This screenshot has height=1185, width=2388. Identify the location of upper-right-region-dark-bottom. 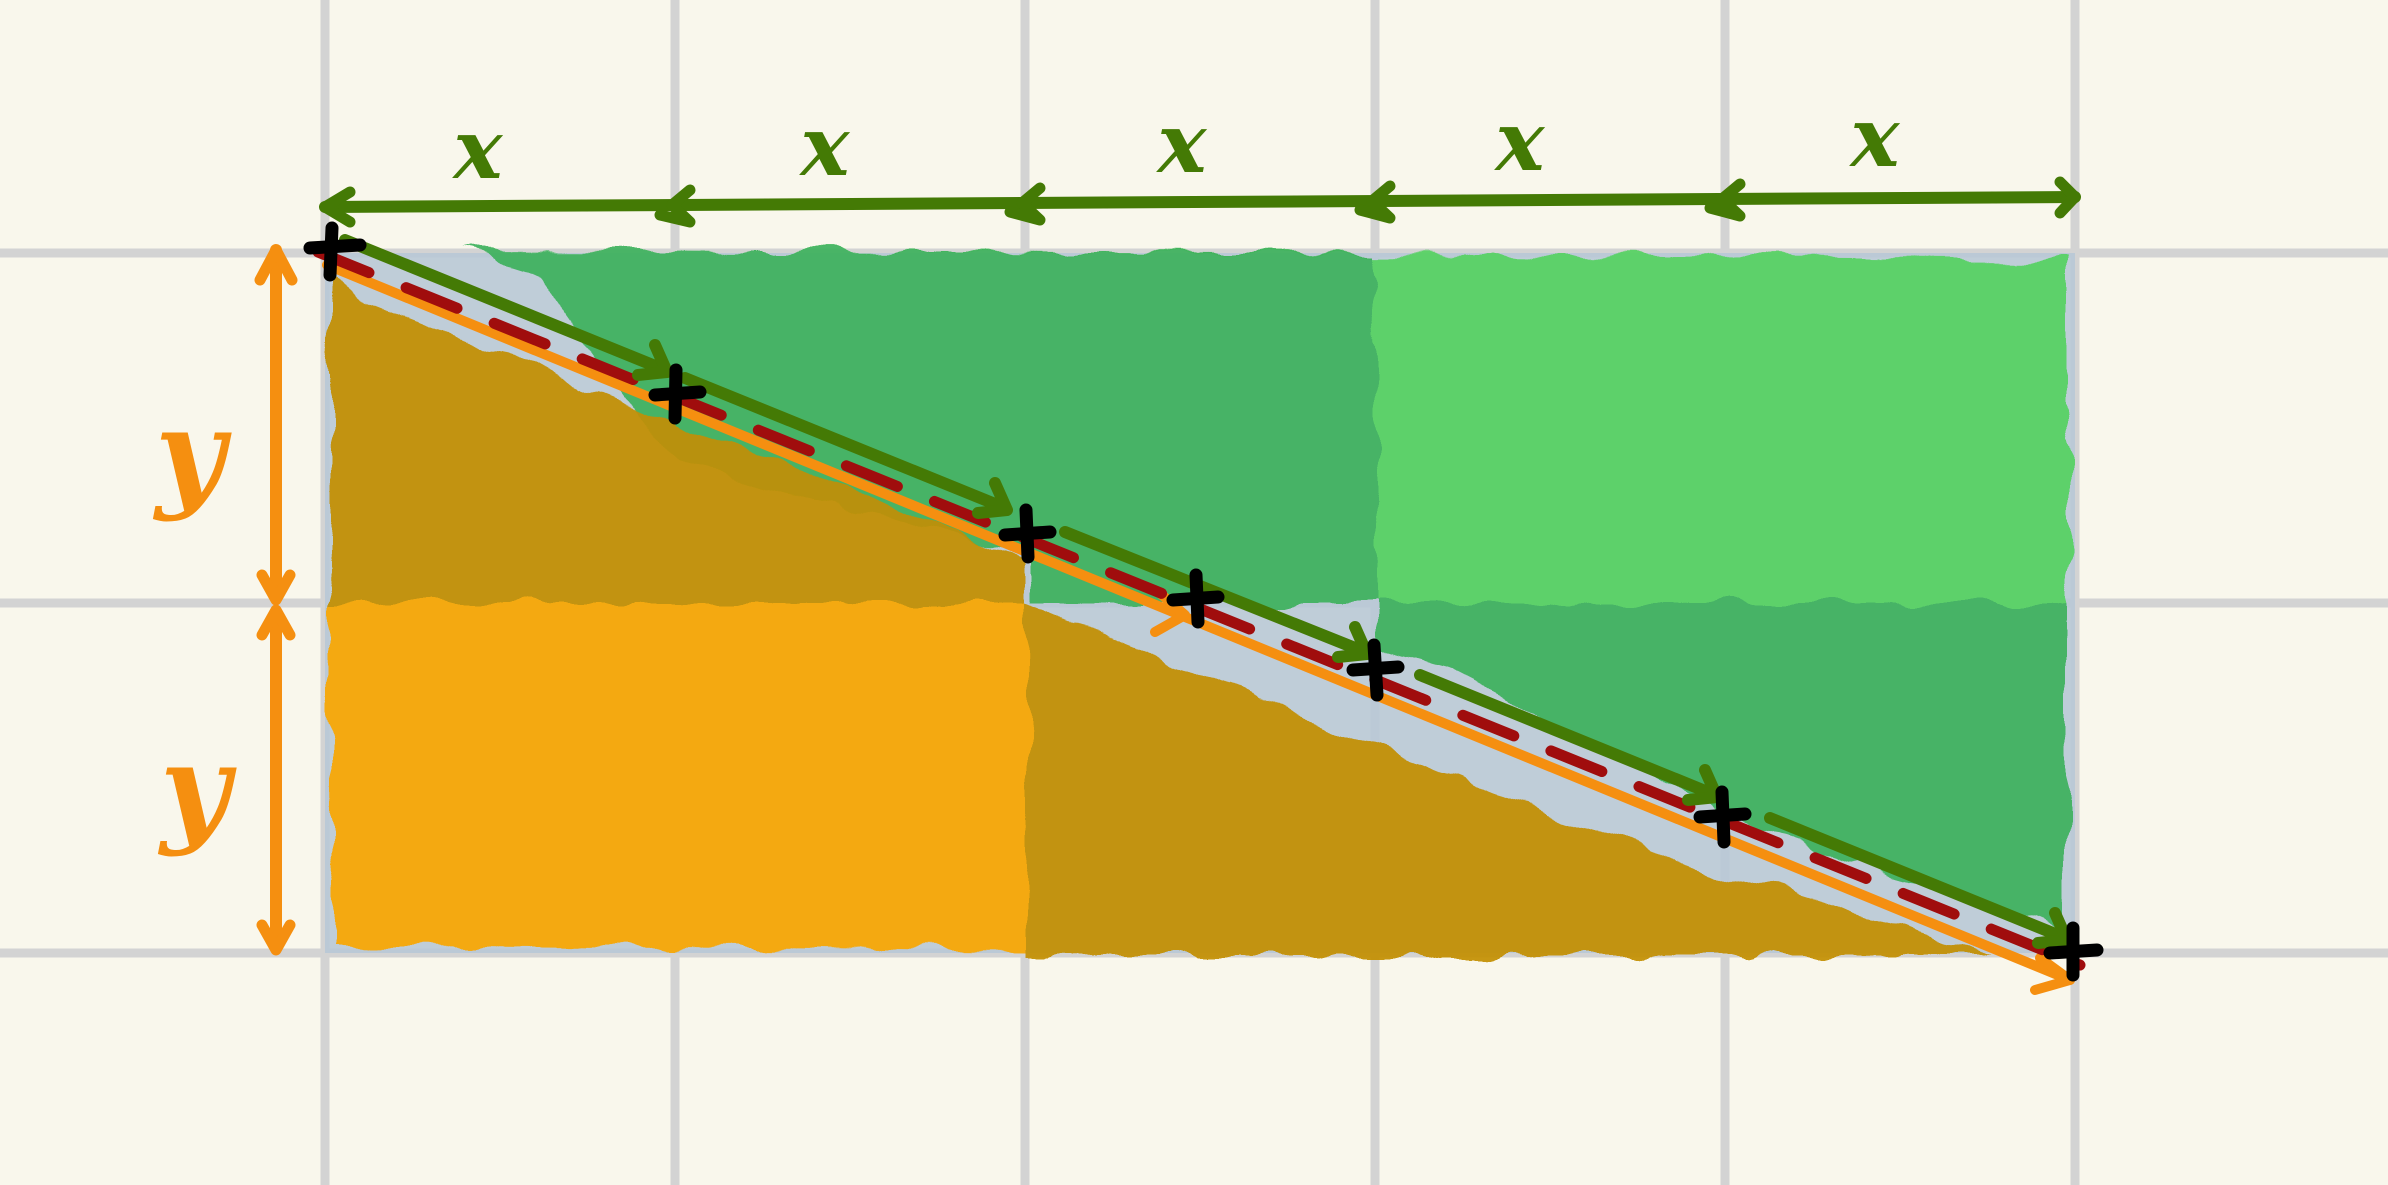
(1721, 766).